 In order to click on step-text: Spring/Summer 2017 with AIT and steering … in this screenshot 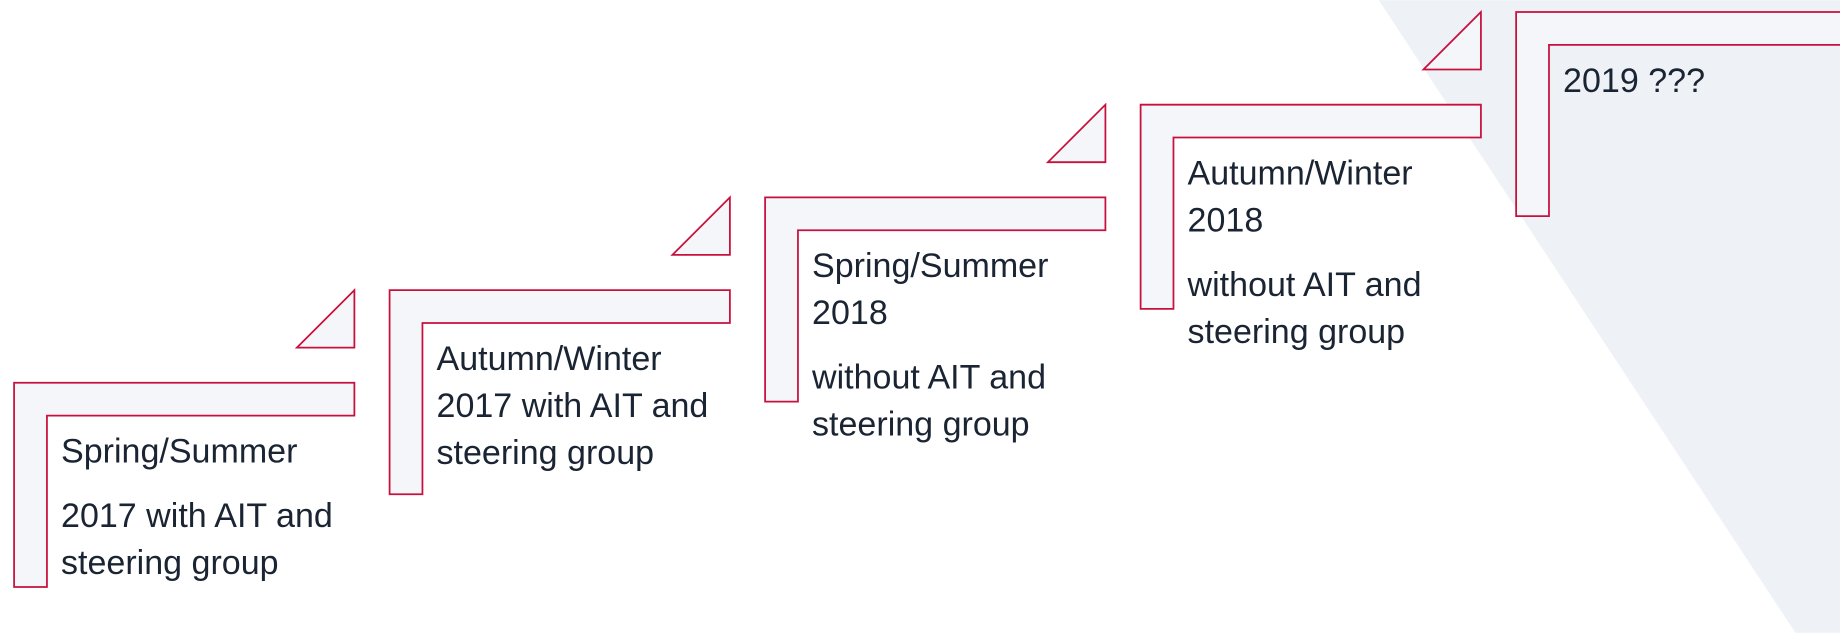, I will do `click(213, 508)`.